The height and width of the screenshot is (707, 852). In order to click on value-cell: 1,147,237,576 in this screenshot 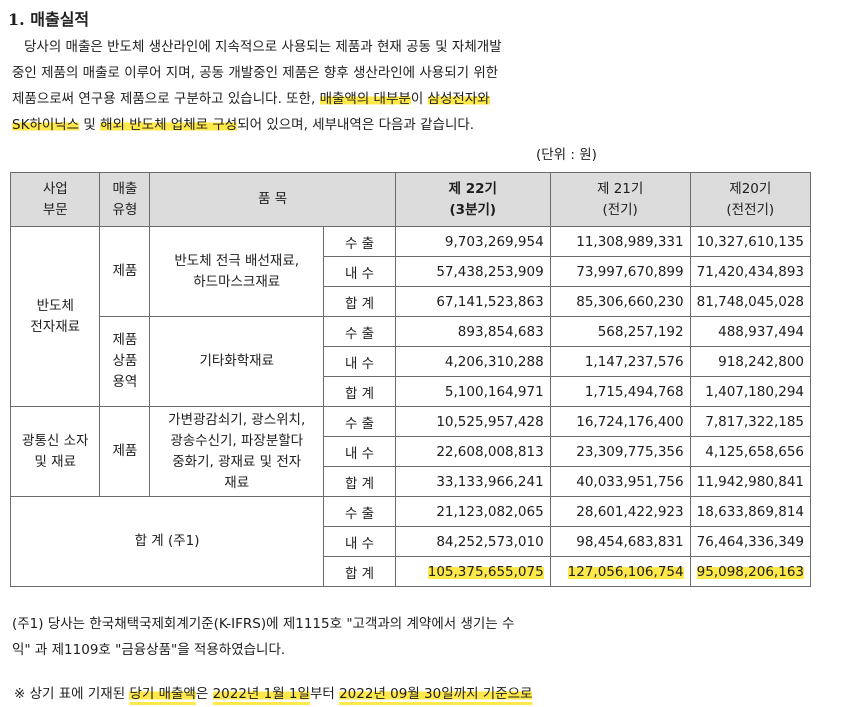, I will do `click(620, 361)`.